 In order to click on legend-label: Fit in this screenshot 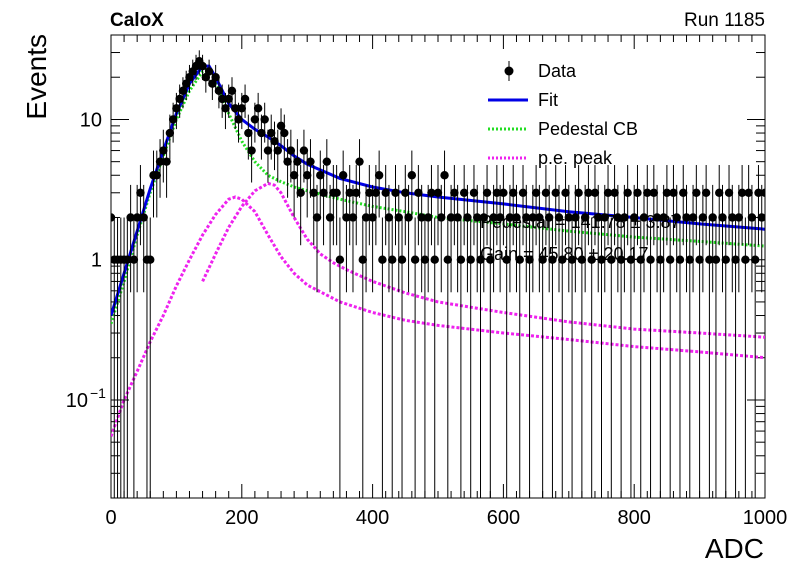, I will do `click(548, 100)`.